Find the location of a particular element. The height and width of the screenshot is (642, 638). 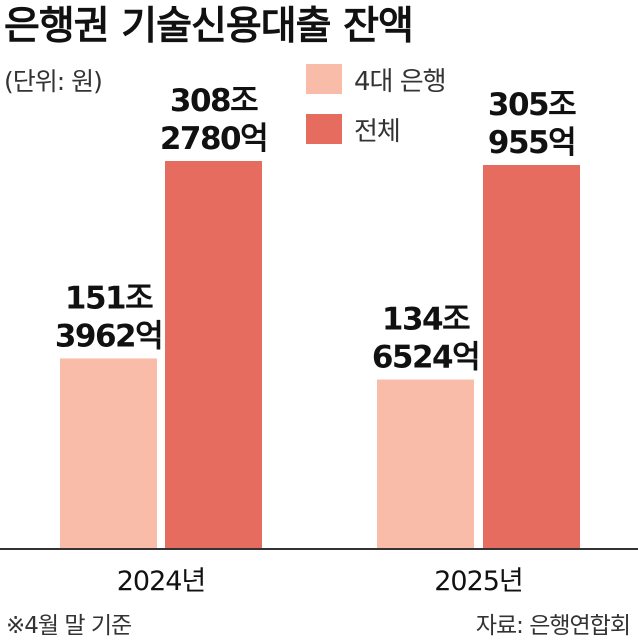

legend-label-total: 전체 is located at coordinates (377, 131).